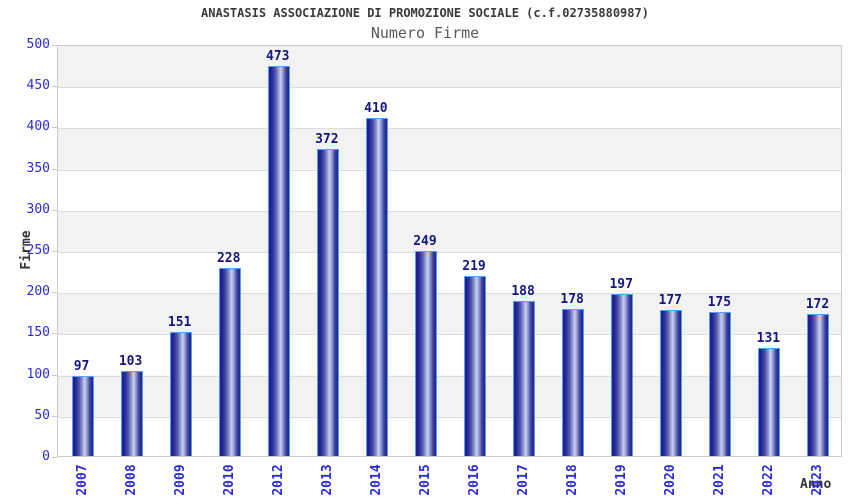 The image size is (850, 500). Describe the element at coordinates (670, 301) in the screenshot. I see `bar-value-label: 177` at that location.